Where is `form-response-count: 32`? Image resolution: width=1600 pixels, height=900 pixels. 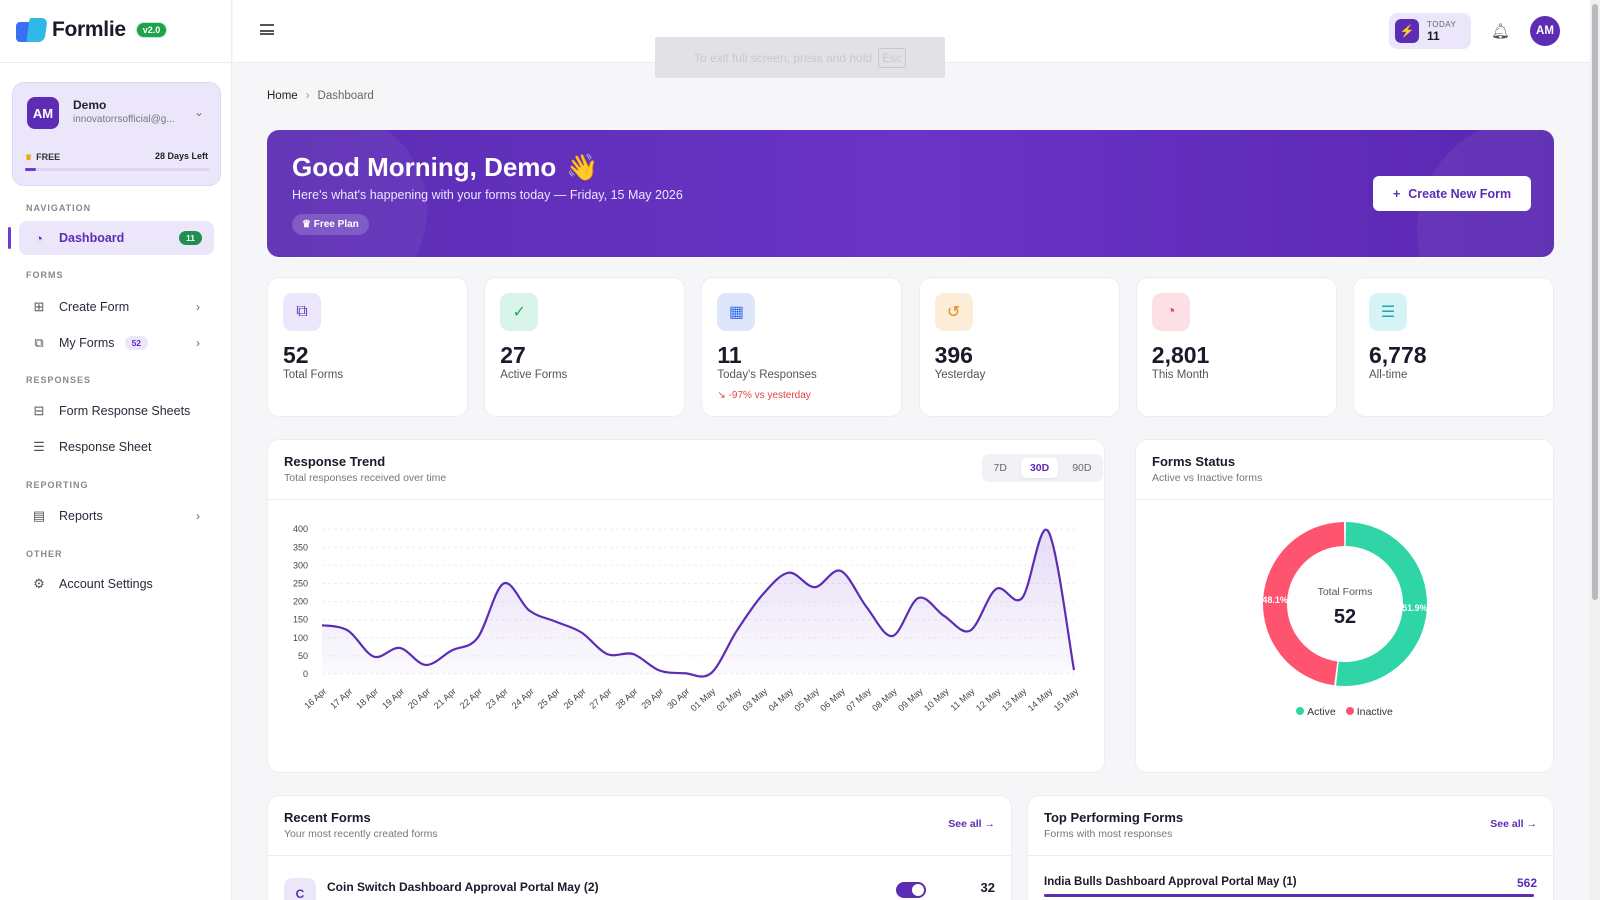 form-response-count: 32 is located at coordinates (987, 887).